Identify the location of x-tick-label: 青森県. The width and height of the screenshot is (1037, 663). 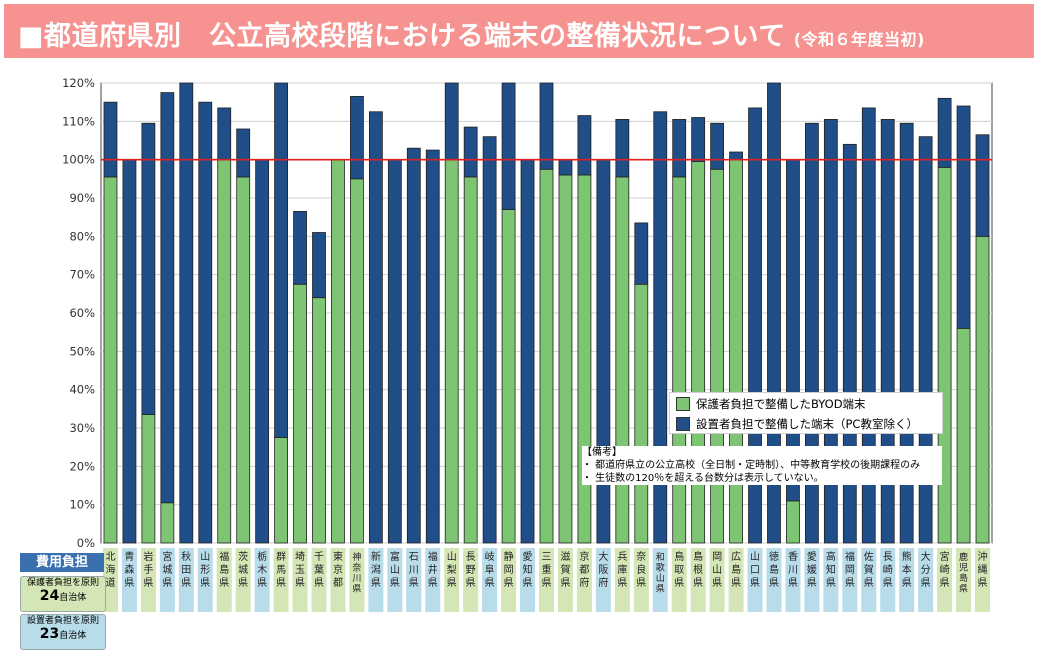
(129, 569).